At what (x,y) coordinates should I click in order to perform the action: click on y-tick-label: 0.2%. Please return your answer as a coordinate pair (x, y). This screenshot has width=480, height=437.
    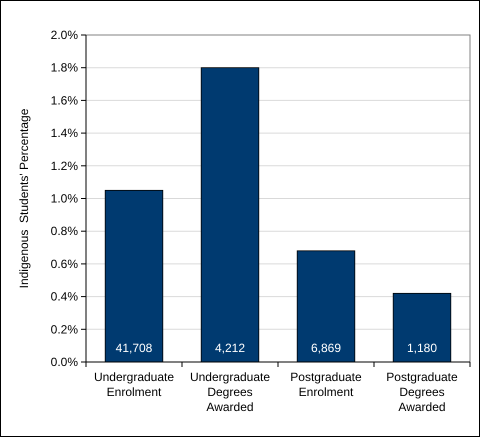
    Looking at the image, I should click on (64, 329).